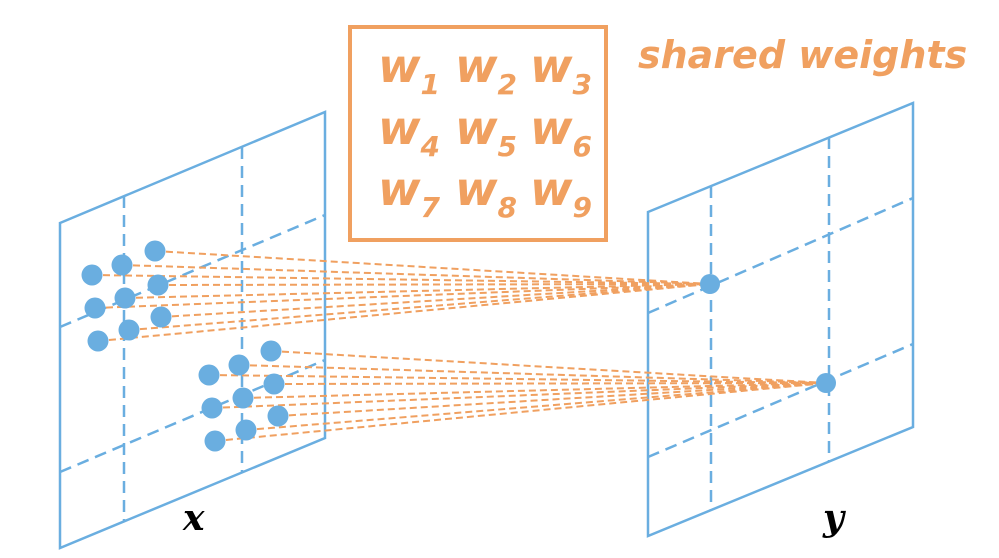  I want to click on weights-grid: w1 w2 w3 w4 w5 w6 w7 w8 w9, so click(485, 131).